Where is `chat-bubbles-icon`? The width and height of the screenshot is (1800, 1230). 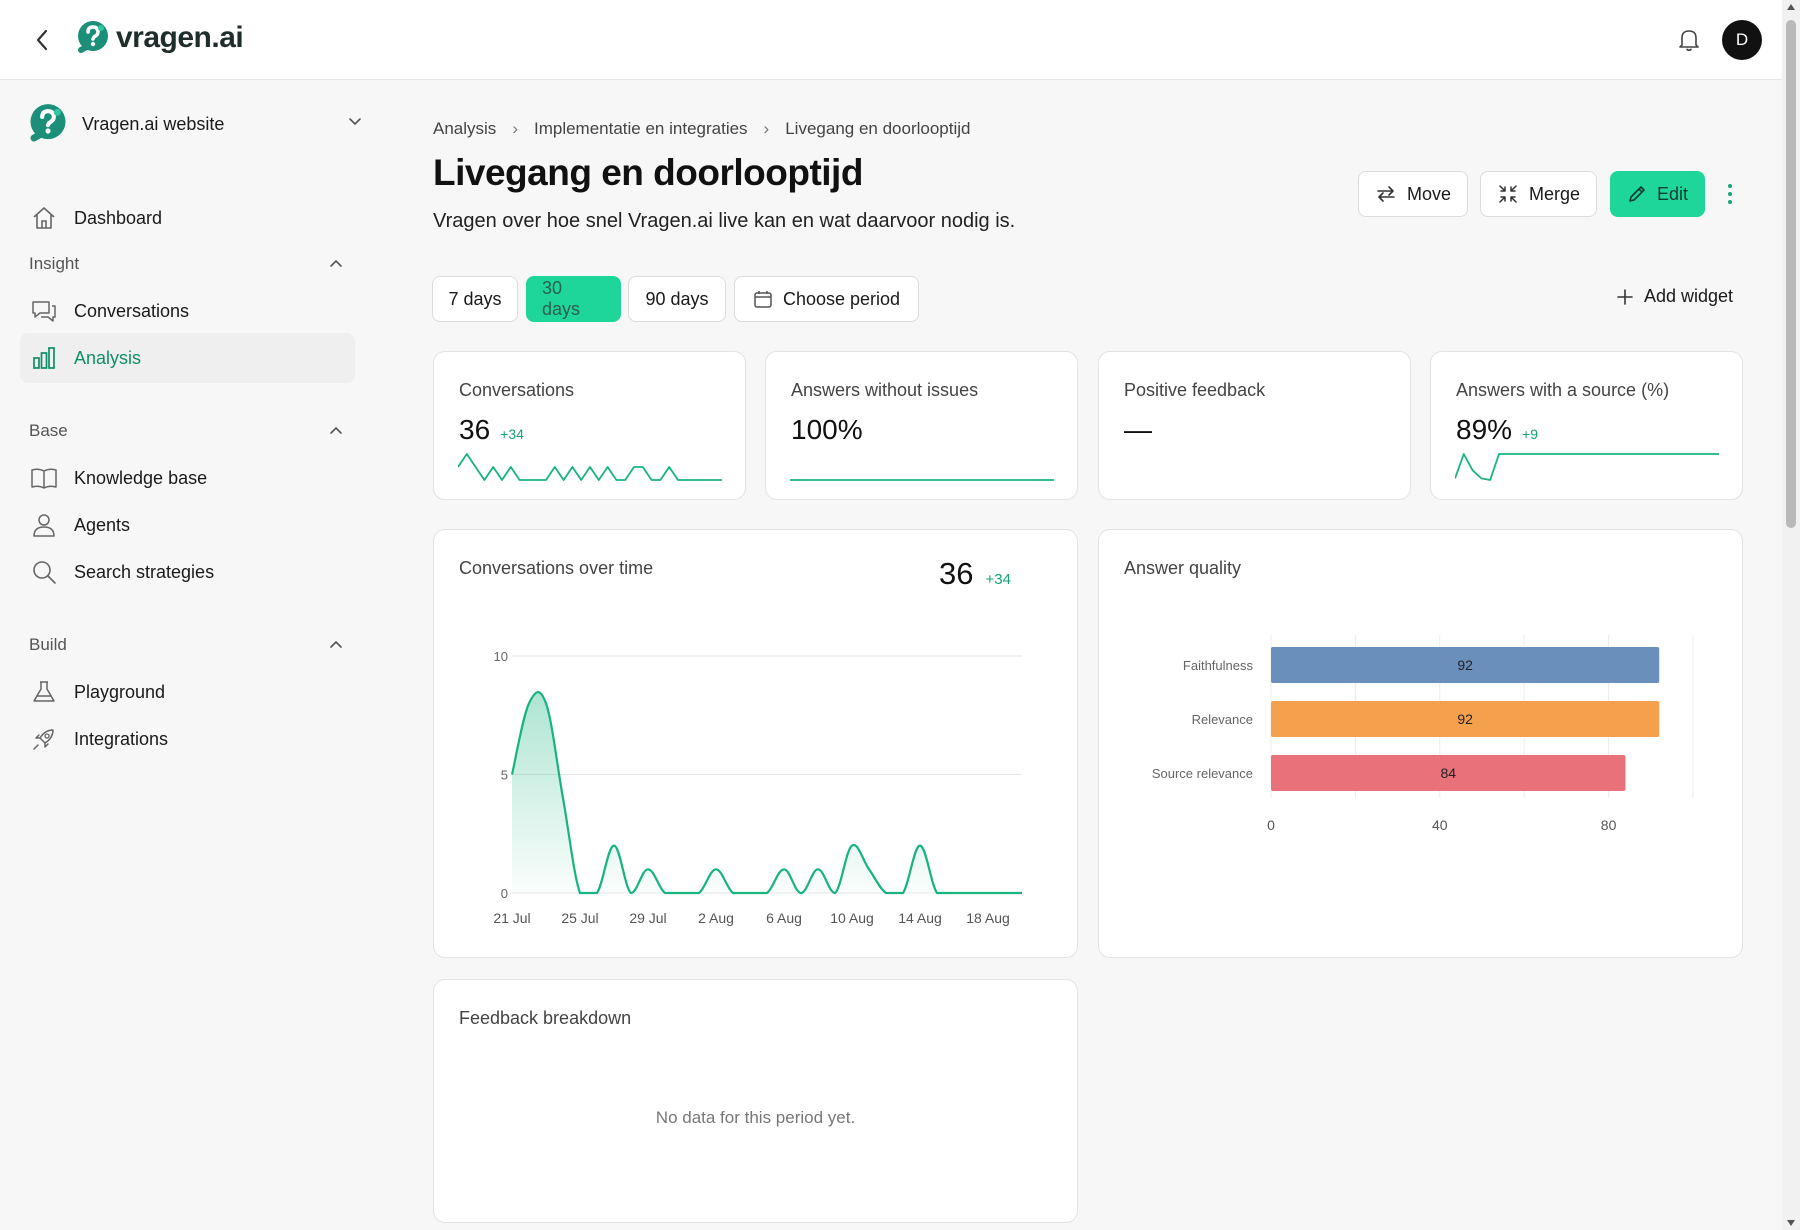
chat-bubbles-icon is located at coordinates (44, 311).